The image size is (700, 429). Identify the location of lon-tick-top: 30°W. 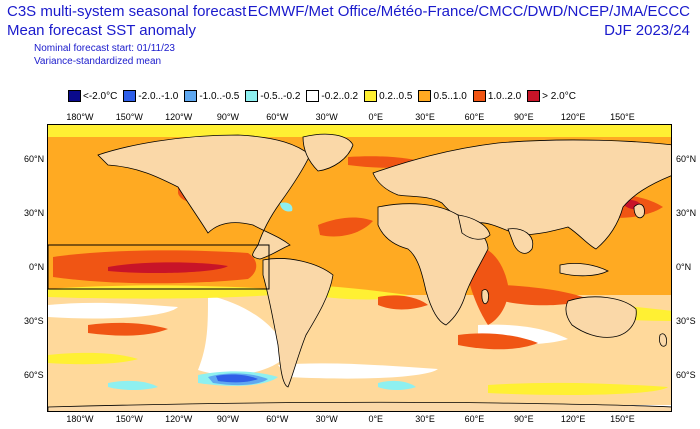
(326, 117).